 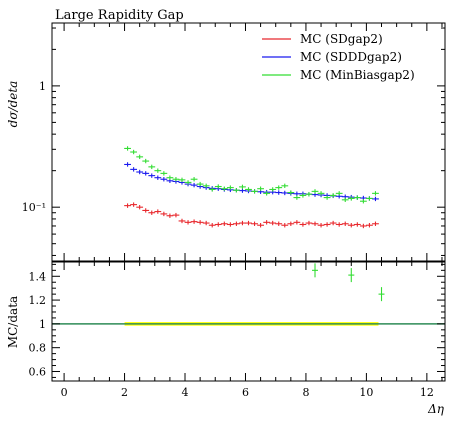 What do you see at coordinates (38, 348) in the screenshot?
I see `ratio-y-tick-label: 0.8` at bounding box center [38, 348].